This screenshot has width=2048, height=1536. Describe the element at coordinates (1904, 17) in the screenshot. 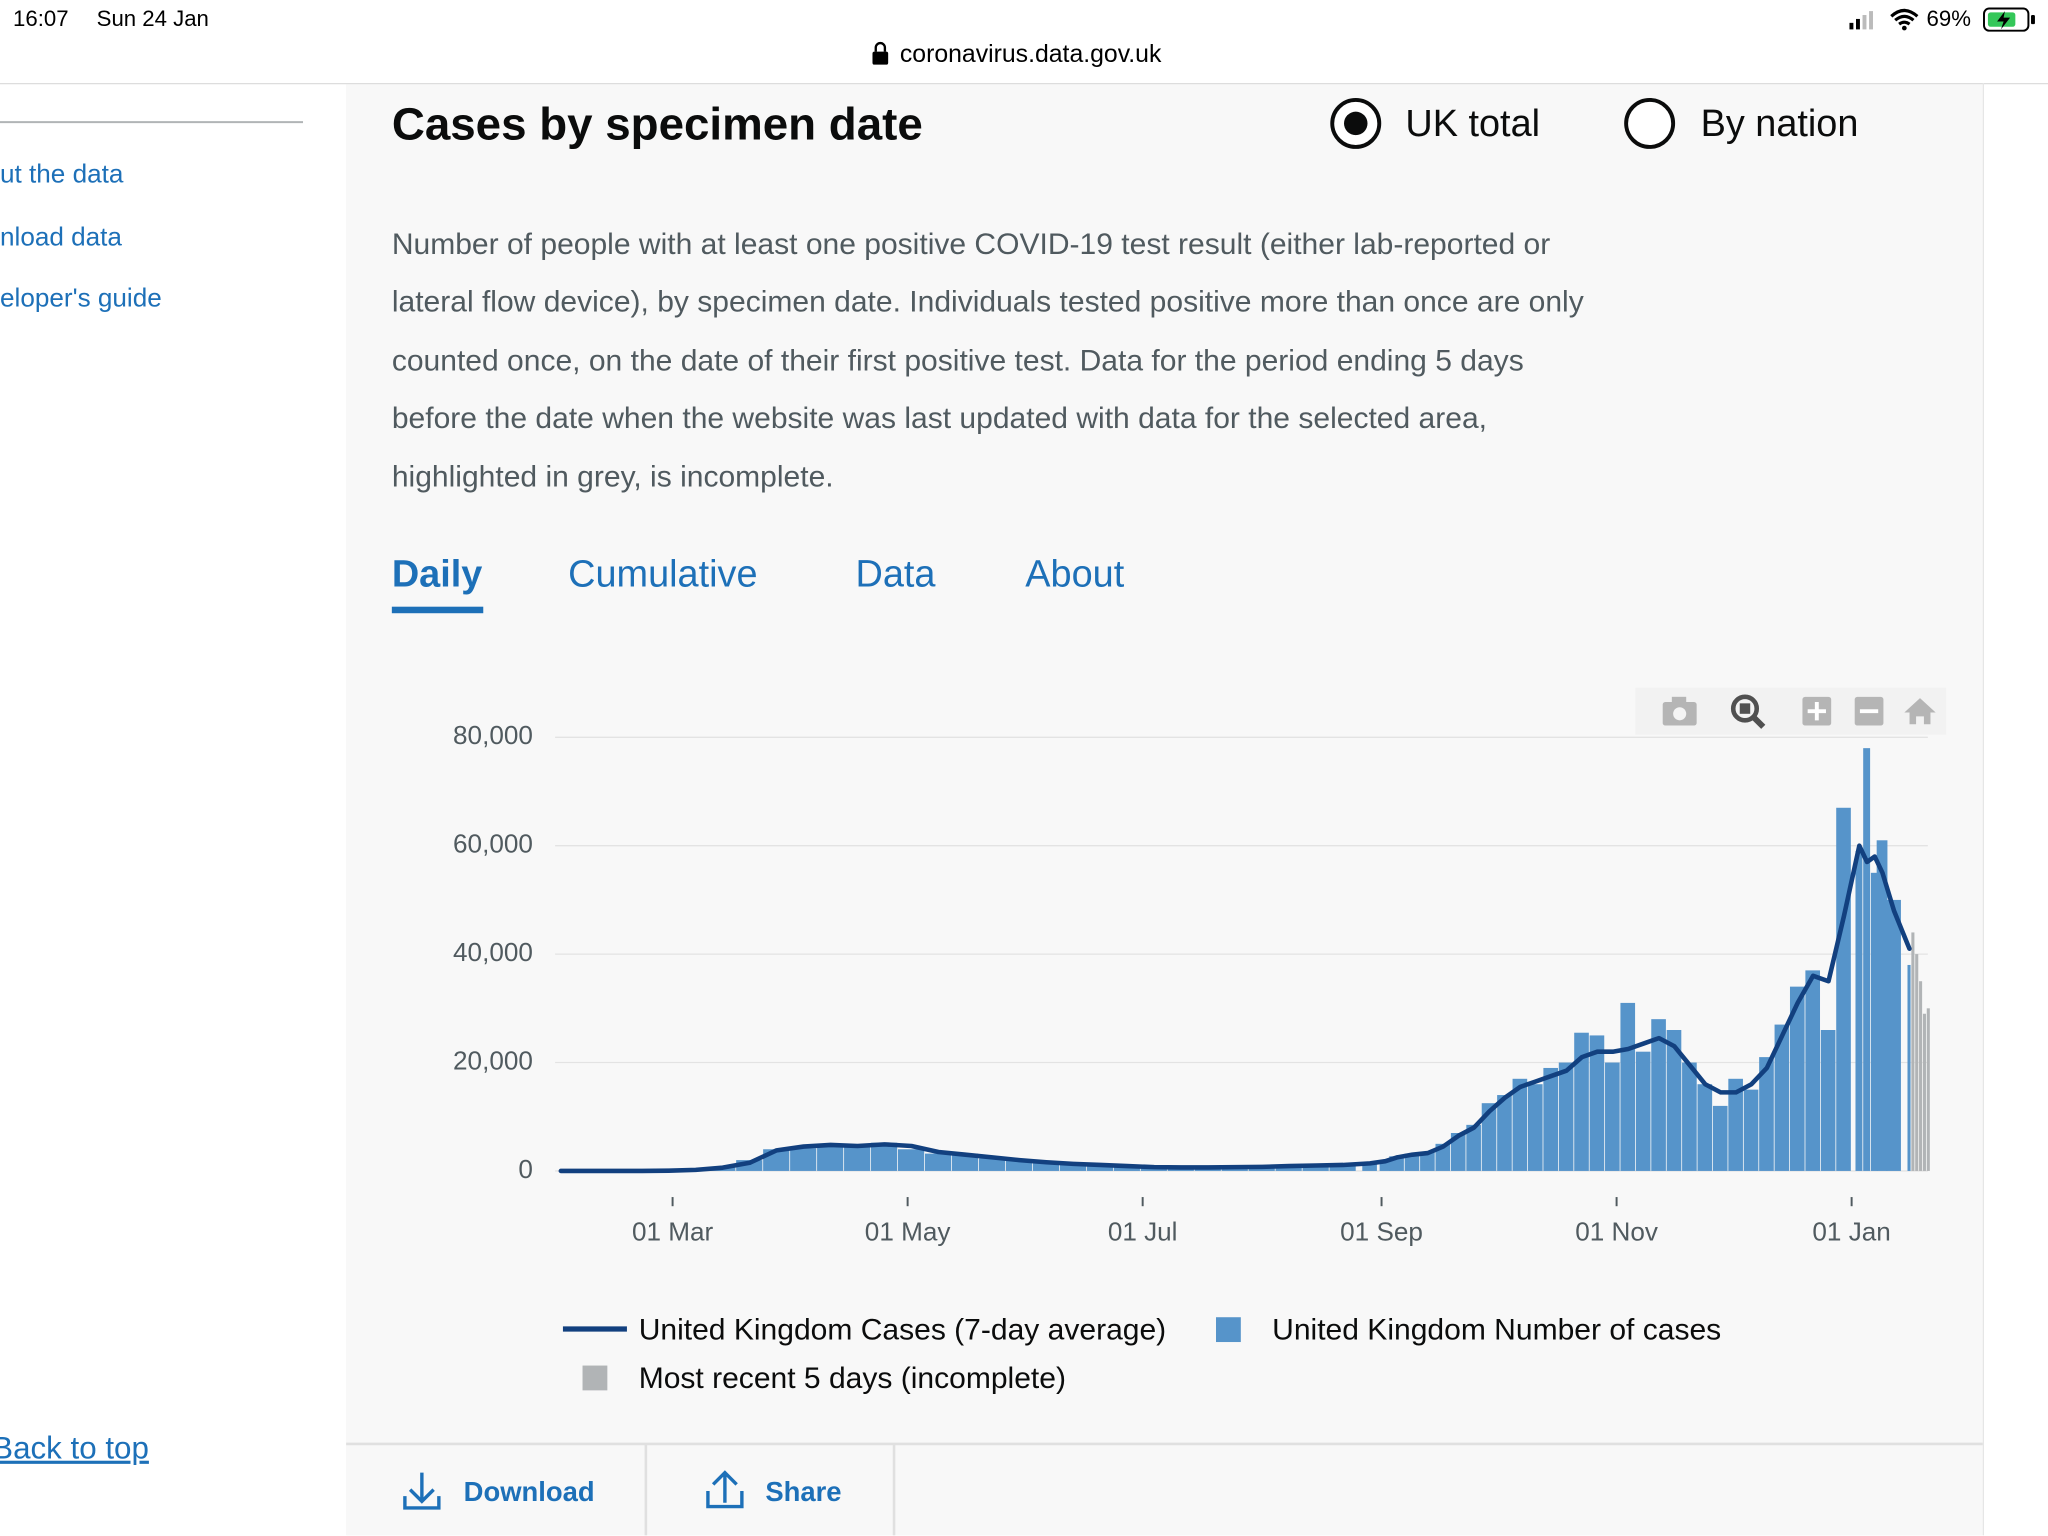

I see `wifi-icon` at that location.